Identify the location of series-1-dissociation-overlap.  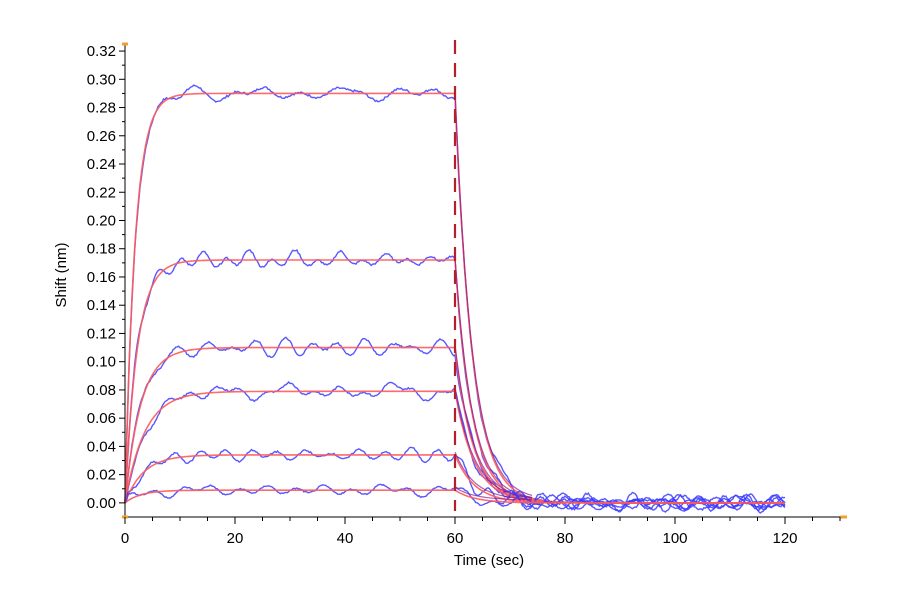
(493, 293).